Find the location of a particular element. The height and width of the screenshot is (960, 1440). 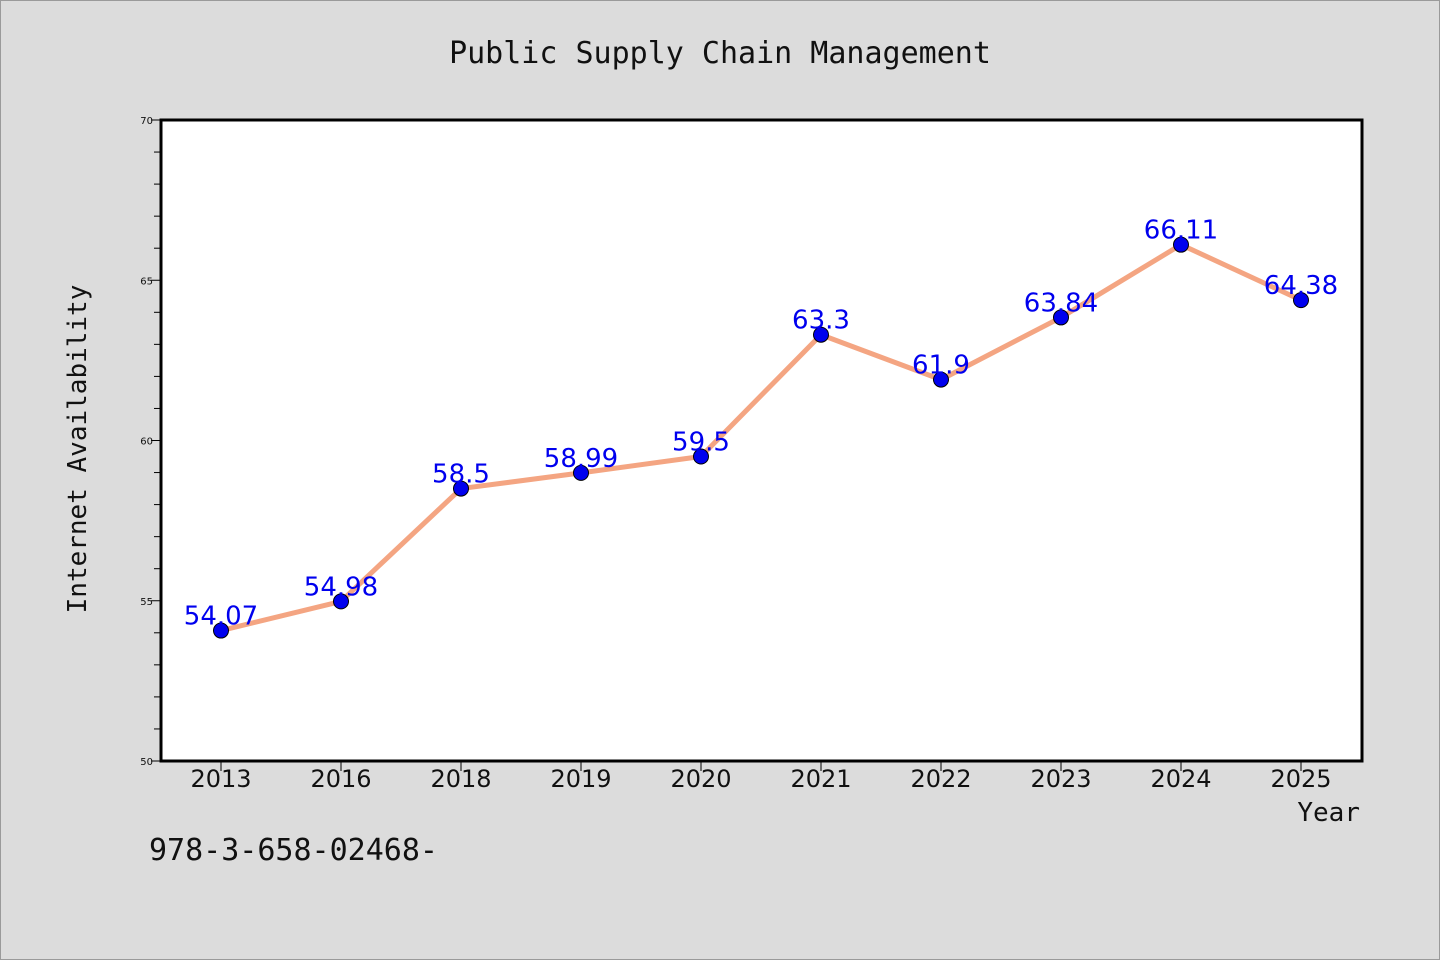

x-axis-label: Year is located at coordinates (1328, 813).